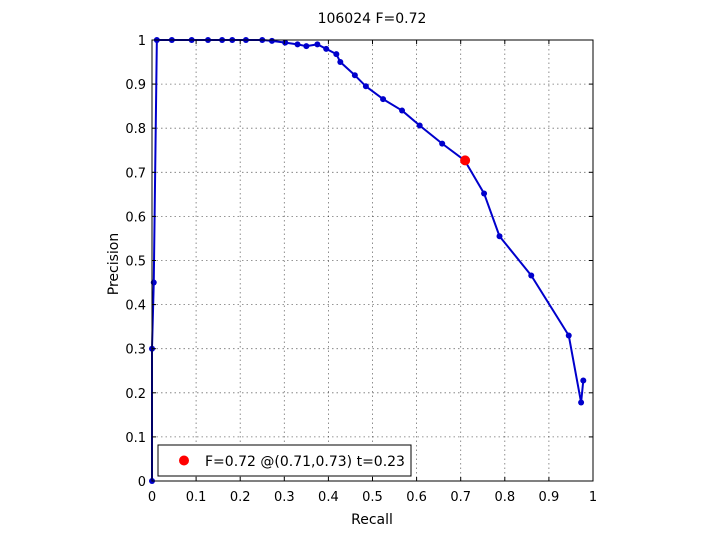  I want to click on chart-title: 106024 F=0.72, so click(372, 19).